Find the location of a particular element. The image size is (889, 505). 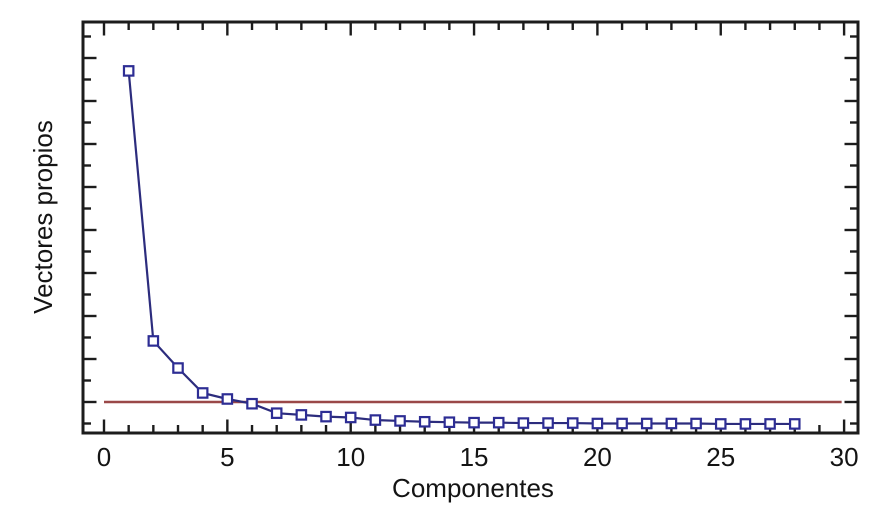

x-tick-label: 5 is located at coordinates (227, 457).